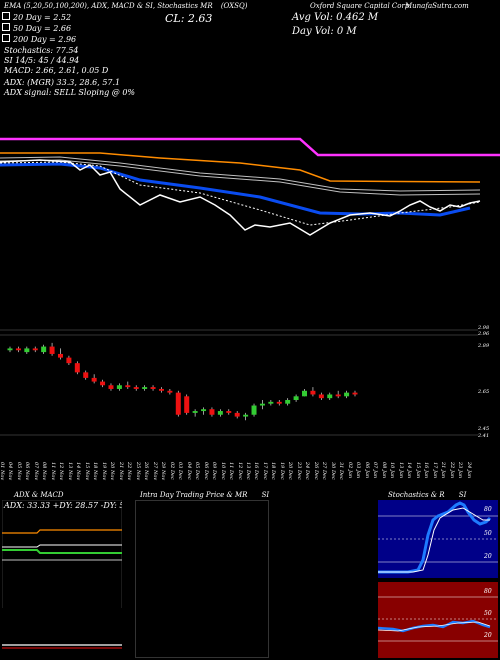  What do you see at coordinates (290, 471) in the screenshot?
I see `date-label: 20 Dec` at bounding box center [290, 471].